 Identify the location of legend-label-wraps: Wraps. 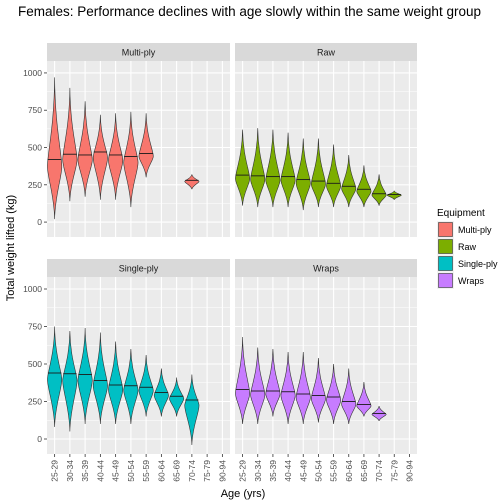
(471, 281).